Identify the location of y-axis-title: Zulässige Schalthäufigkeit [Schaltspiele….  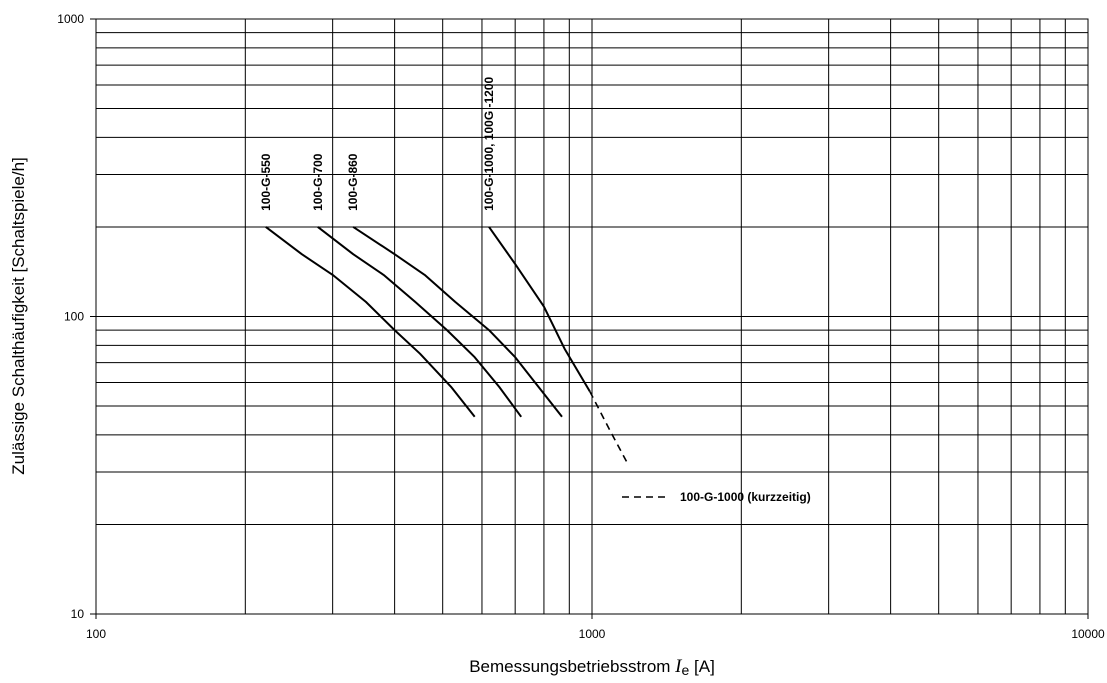
(18, 316).